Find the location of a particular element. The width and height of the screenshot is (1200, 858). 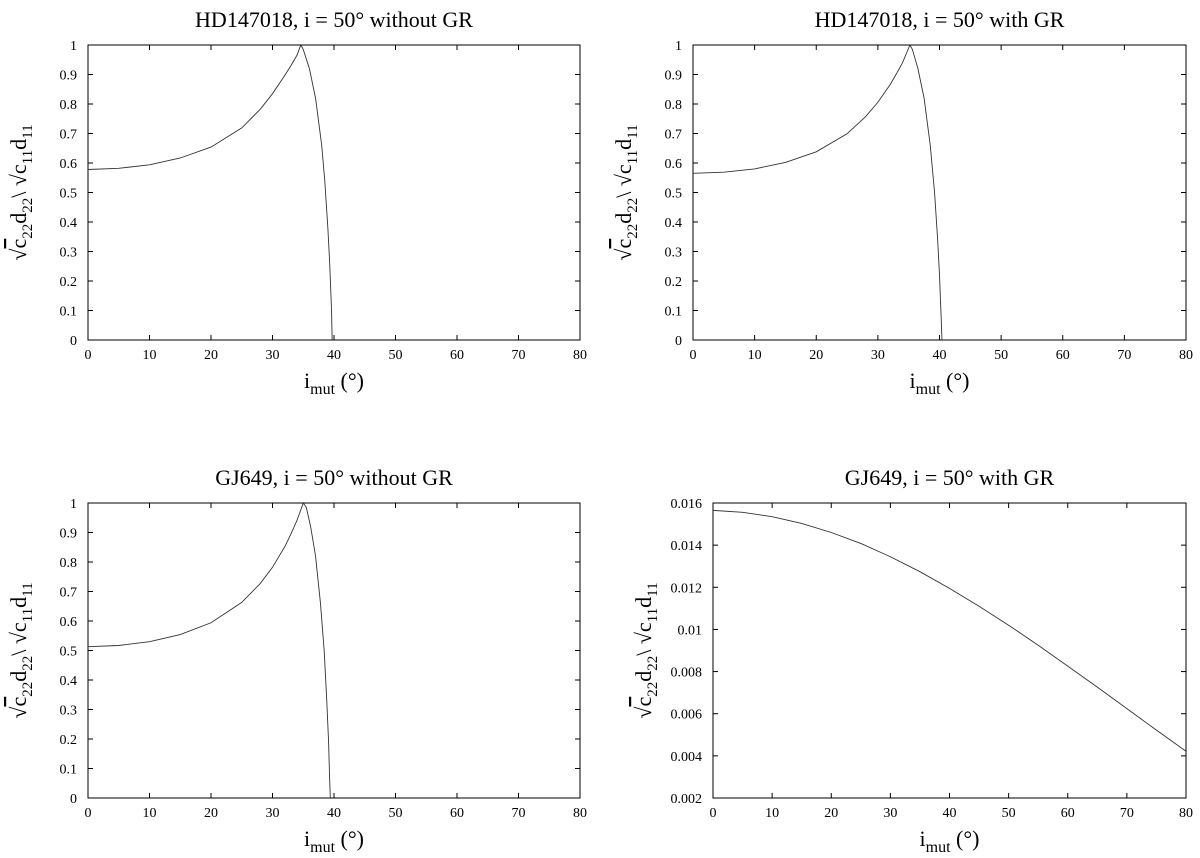

y-tick-label: 0.008 is located at coordinates (687, 673).